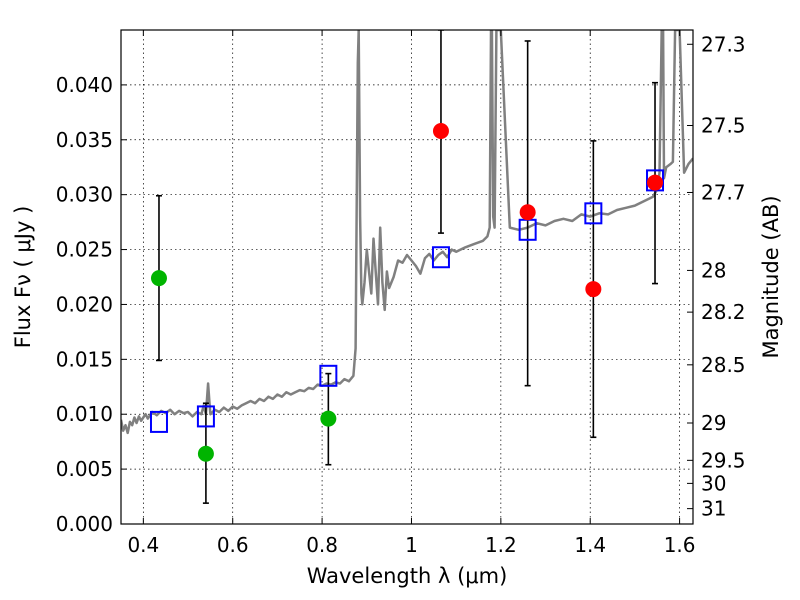 The width and height of the screenshot is (800, 600). Describe the element at coordinates (84, 359) in the screenshot. I see `y-tick-label: 0.015` at that location.